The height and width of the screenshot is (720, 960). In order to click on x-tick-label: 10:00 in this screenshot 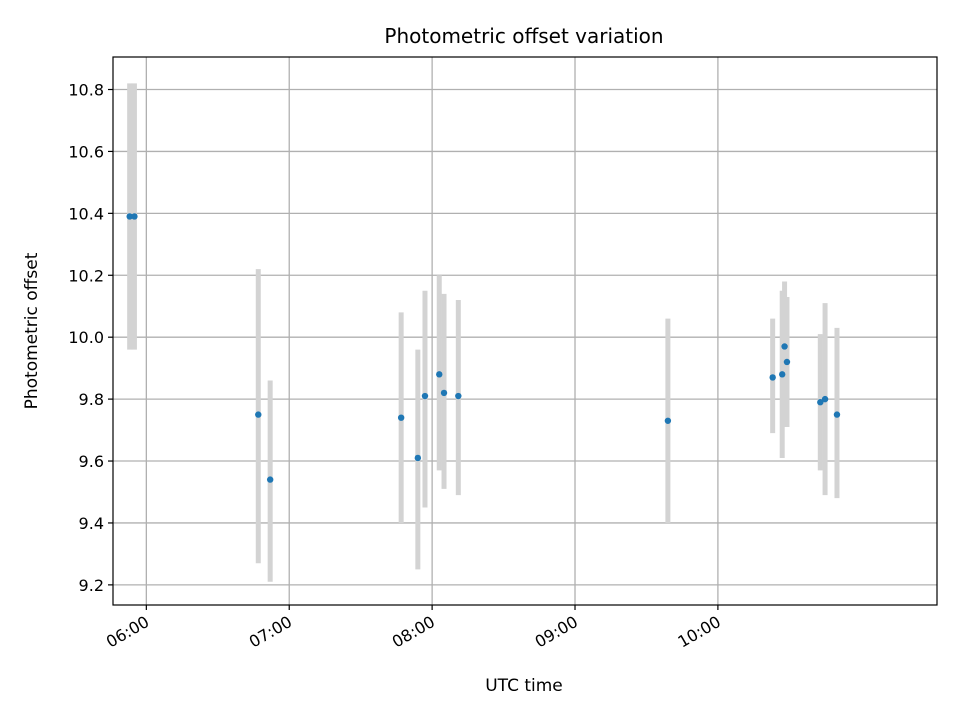, I will do `click(698, 632)`.